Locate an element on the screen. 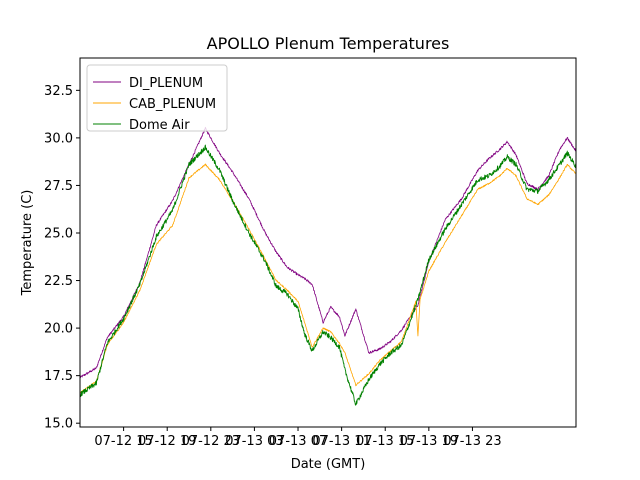 The image size is (640, 480). x-axis-label: Date (GMT) is located at coordinates (328, 464).